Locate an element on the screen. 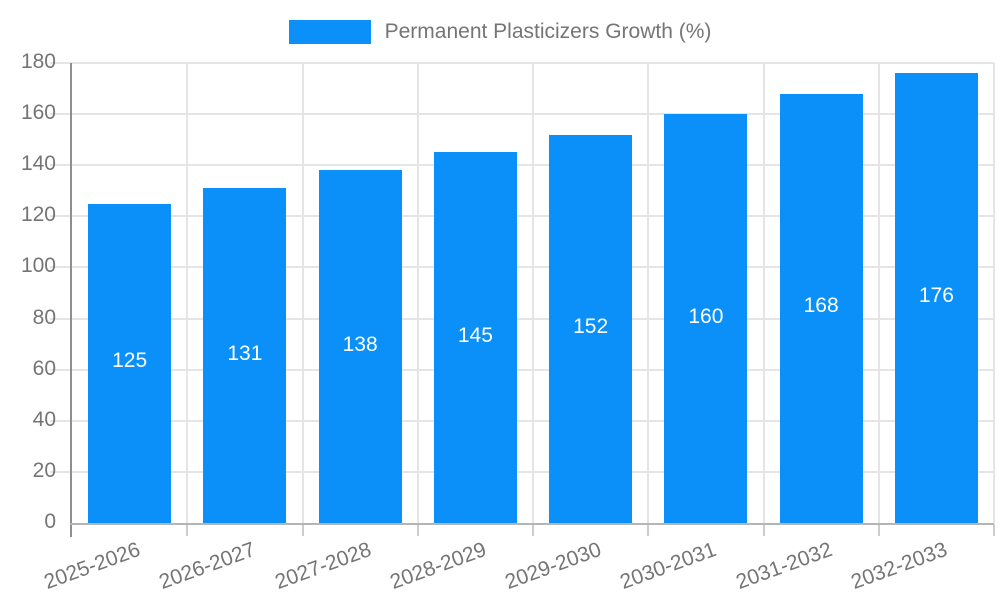  legend-label: Permanent Plasticizers Growth (%) is located at coordinates (548, 31).